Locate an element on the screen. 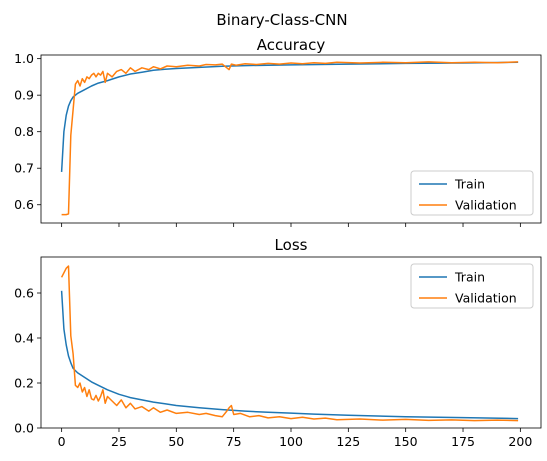 This screenshot has height=461, width=547. chart2-ytick-label: 0.6 is located at coordinates (24, 293).